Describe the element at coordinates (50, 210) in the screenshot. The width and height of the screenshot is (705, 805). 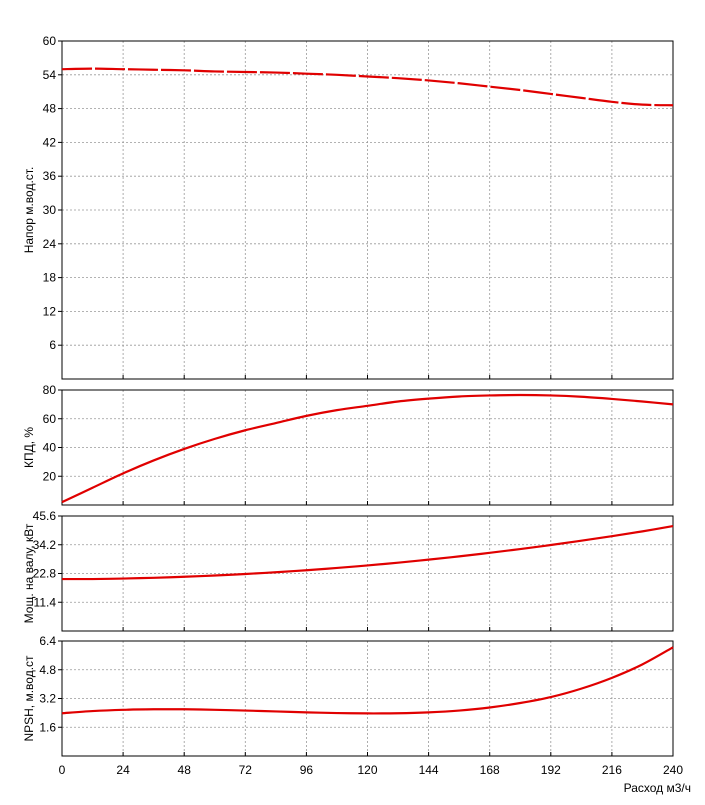
I see `panel-head-ytick-label-4: 30` at that location.